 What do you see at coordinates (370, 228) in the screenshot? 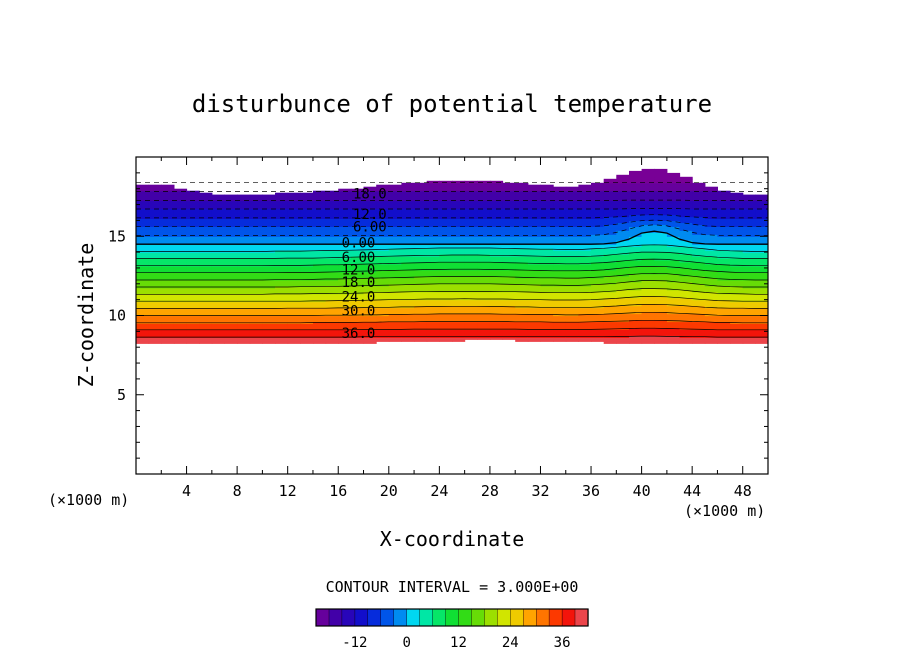
I see `contour-label: 6.00` at bounding box center [370, 228].